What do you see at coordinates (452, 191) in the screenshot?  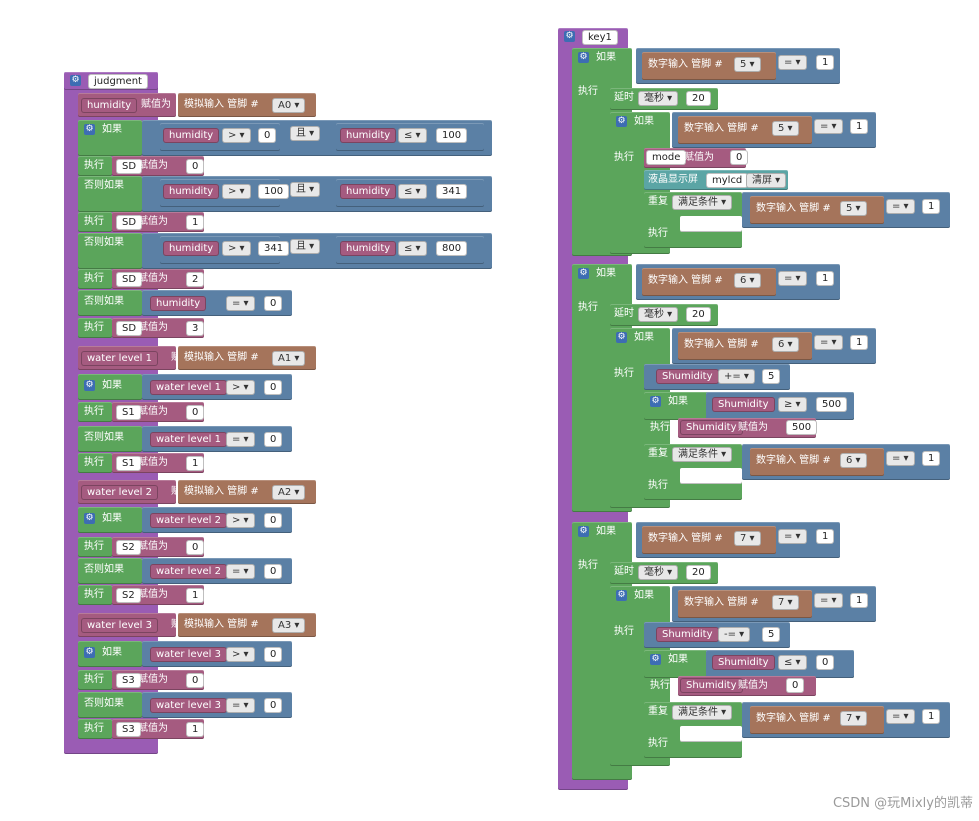 I see `number-field: 341` at bounding box center [452, 191].